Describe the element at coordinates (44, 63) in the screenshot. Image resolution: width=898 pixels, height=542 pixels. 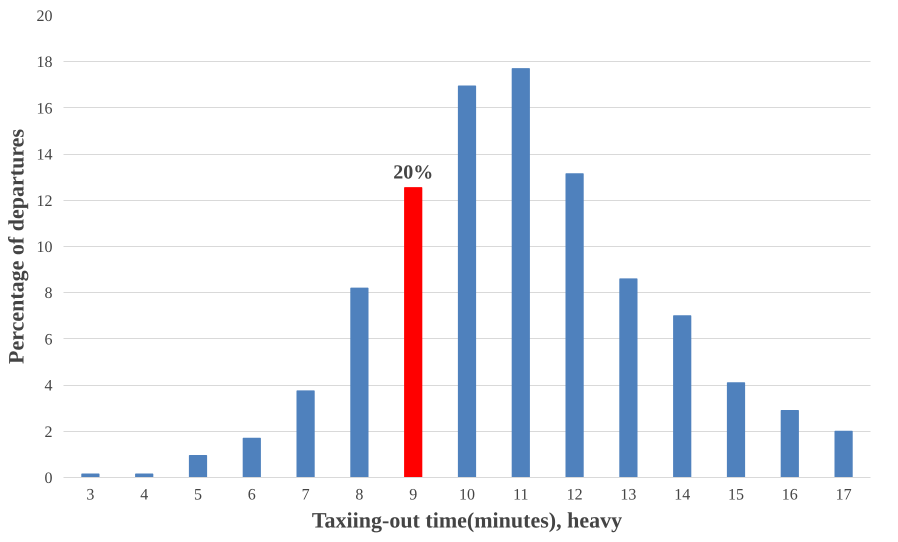
I see `y-tick-label: 18` at that location.